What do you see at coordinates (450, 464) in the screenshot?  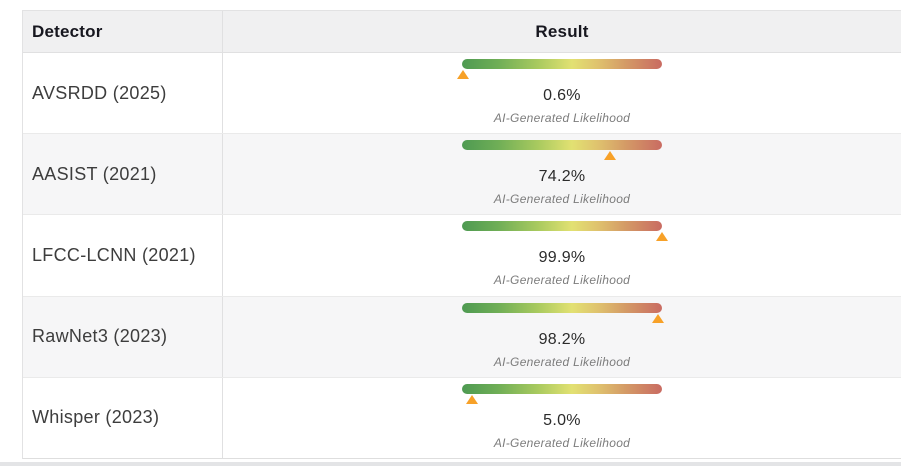 I see `bottom-divider` at bounding box center [450, 464].